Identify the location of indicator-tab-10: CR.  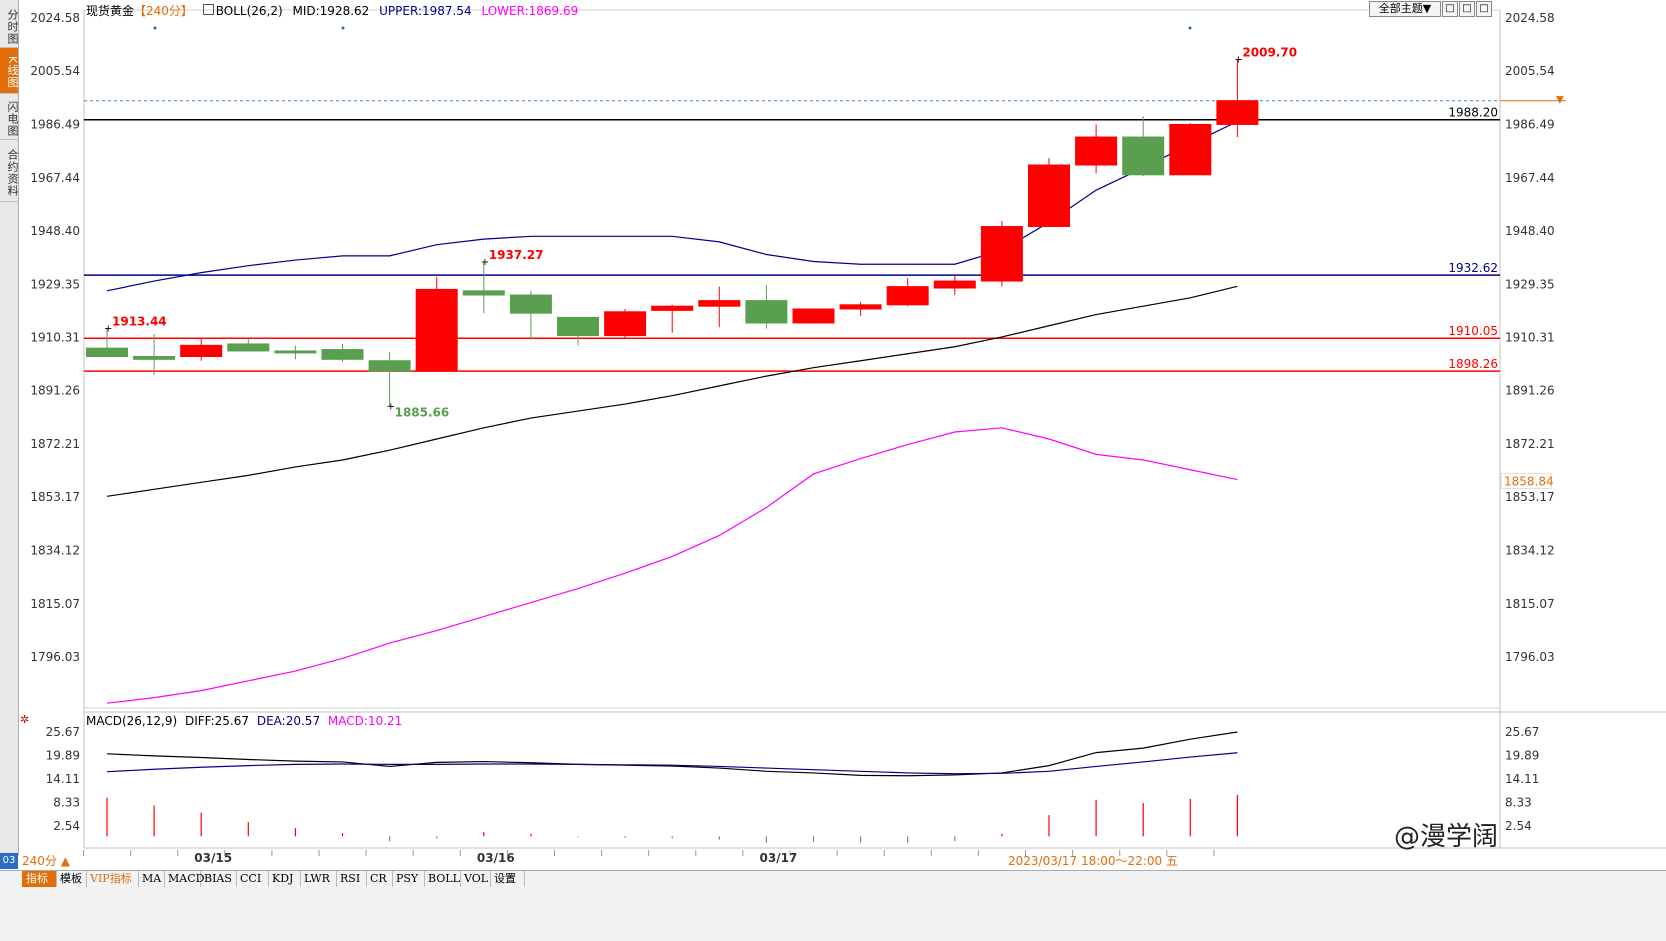
(379, 879).